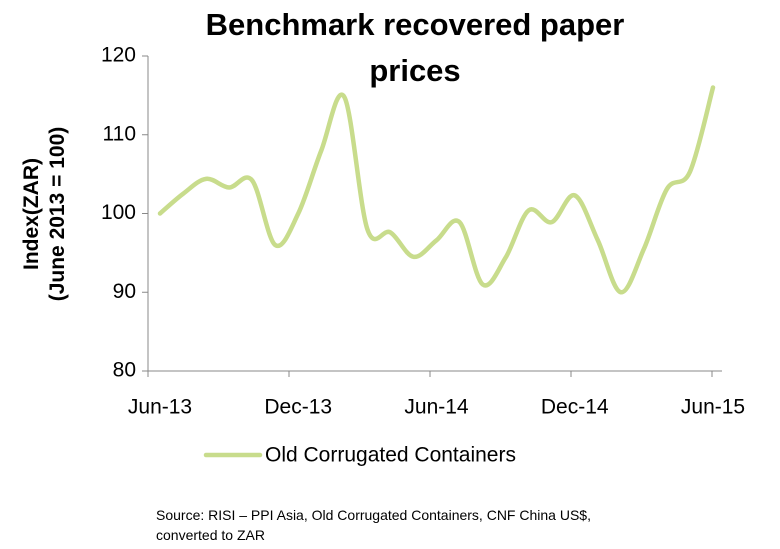 This screenshot has width=780, height=549. What do you see at coordinates (118, 55) in the screenshot?
I see `y-tick-label: 120` at bounding box center [118, 55].